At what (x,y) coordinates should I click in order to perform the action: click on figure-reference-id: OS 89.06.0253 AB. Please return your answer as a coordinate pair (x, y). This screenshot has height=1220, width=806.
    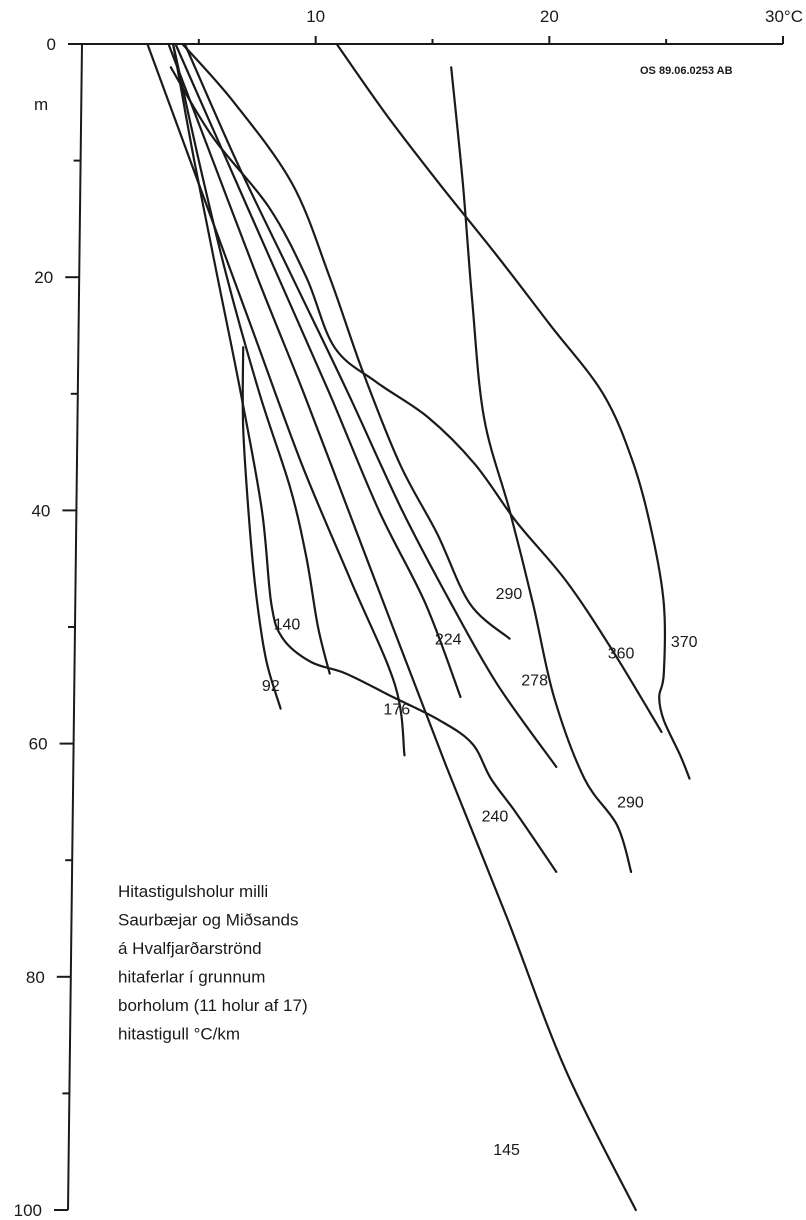
    Looking at the image, I should click on (686, 71).